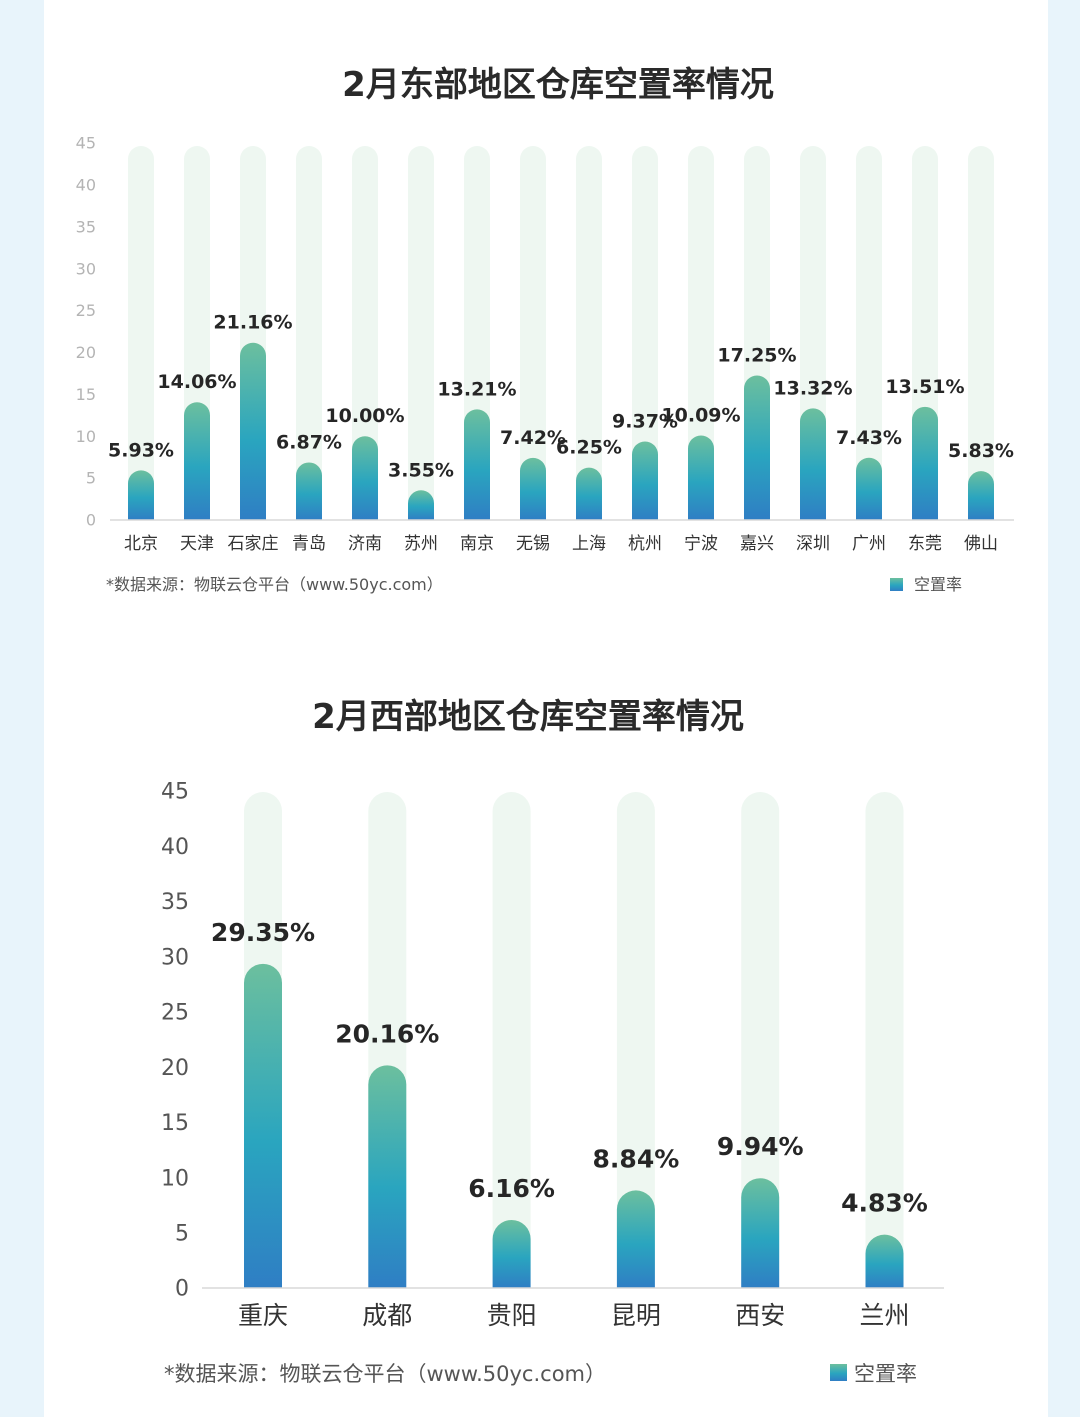 Image resolution: width=1080 pixels, height=1417 pixels. Describe the element at coordinates (511, 1188) in the screenshot. I see `west-data-label: 6.16%` at that location.